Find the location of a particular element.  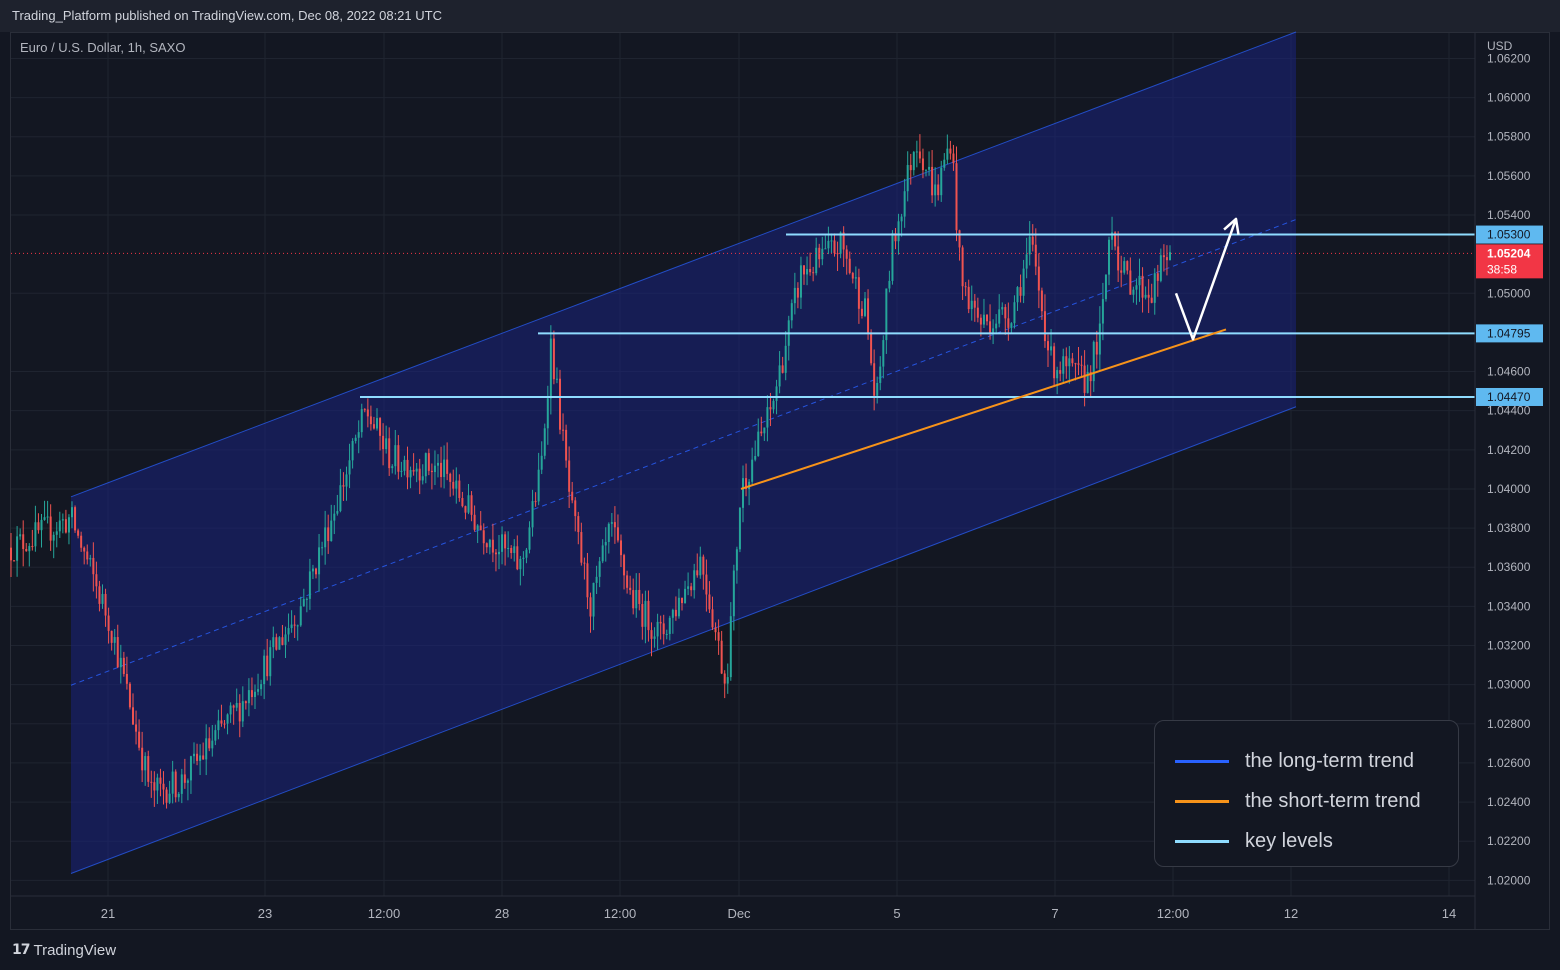

short-term-trend is located at coordinates (983, 409).